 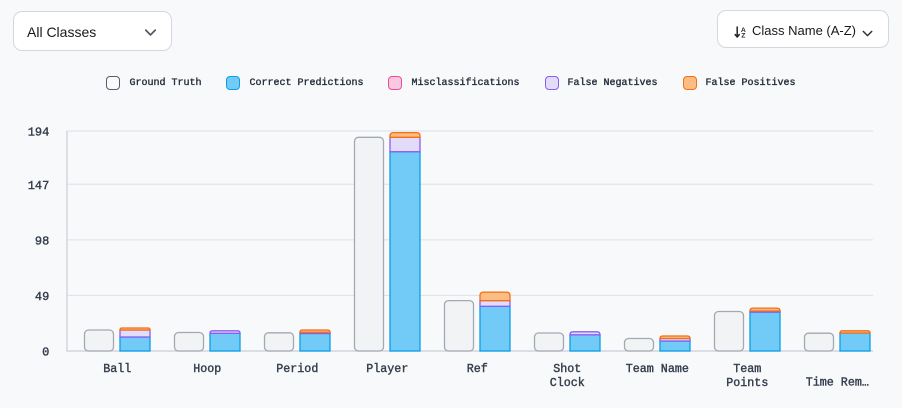 I want to click on svg-text: Ball, so click(x=117, y=369).